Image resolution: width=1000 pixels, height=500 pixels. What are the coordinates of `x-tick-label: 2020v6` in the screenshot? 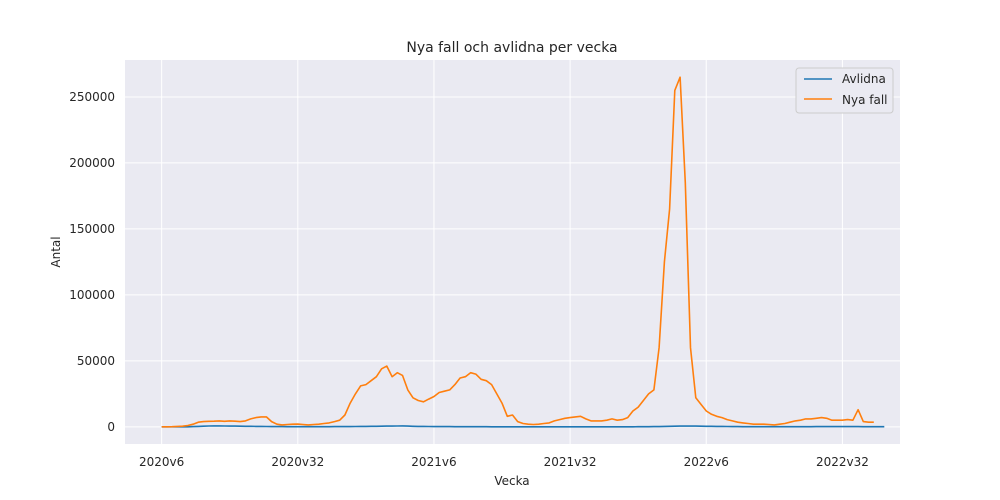 It's located at (161, 462).